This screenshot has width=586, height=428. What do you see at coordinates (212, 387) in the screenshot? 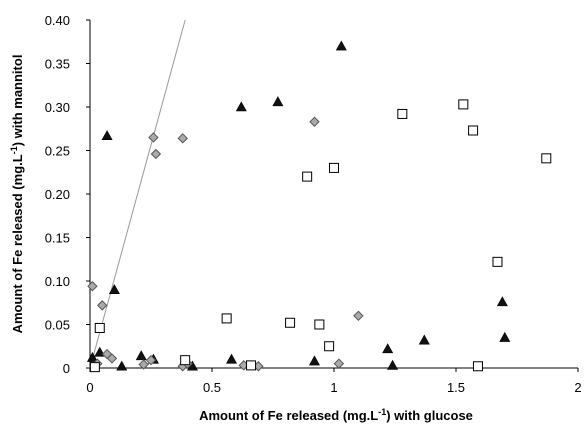
I see `x-tick-label: 0.5` at bounding box center [212, 387].